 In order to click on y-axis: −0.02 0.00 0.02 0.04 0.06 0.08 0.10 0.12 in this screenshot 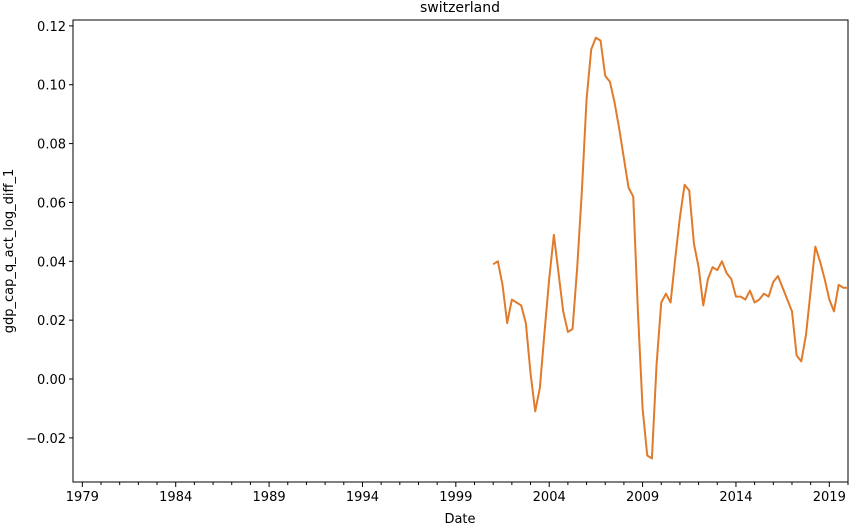, I will do `click(49, 233)`.